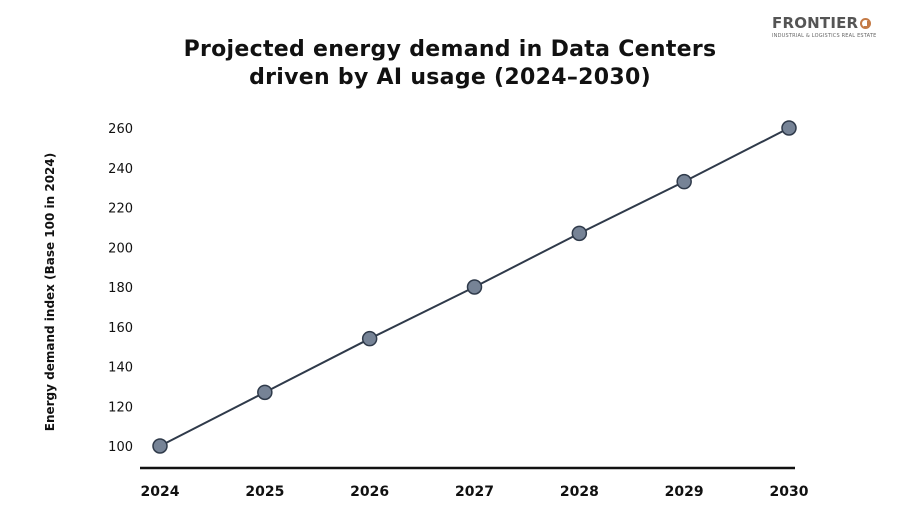 Image resolution: width=900 pixels, height=528 pixels. I want to click on x-tick-label: 2030, so click(789, 492).